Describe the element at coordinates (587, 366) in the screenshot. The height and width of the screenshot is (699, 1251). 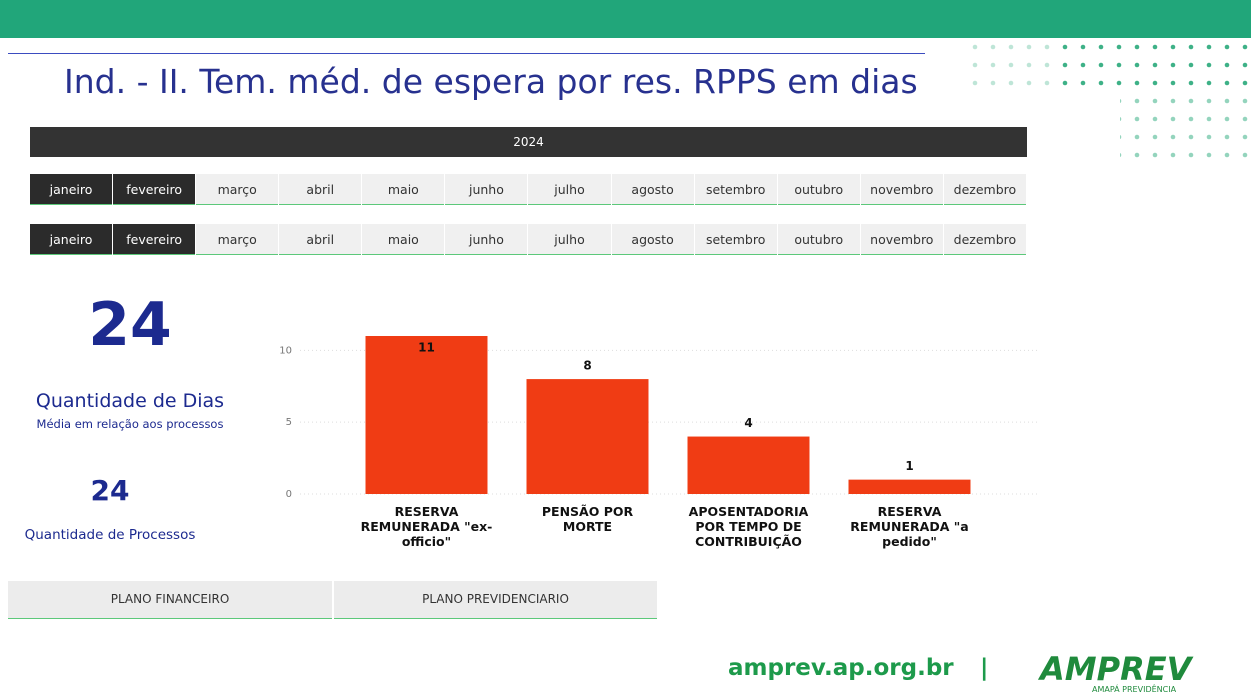
I see `data-label: 8` at that location.